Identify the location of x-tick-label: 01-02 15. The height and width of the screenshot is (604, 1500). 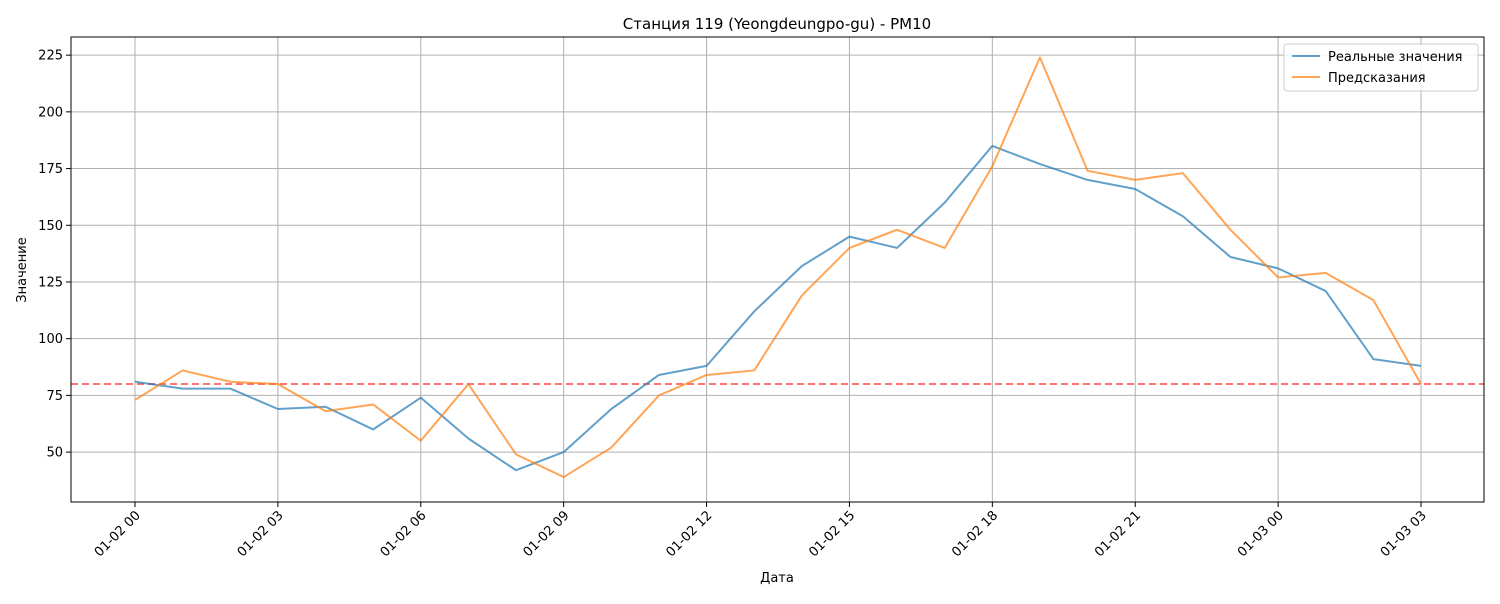
(832, 534).